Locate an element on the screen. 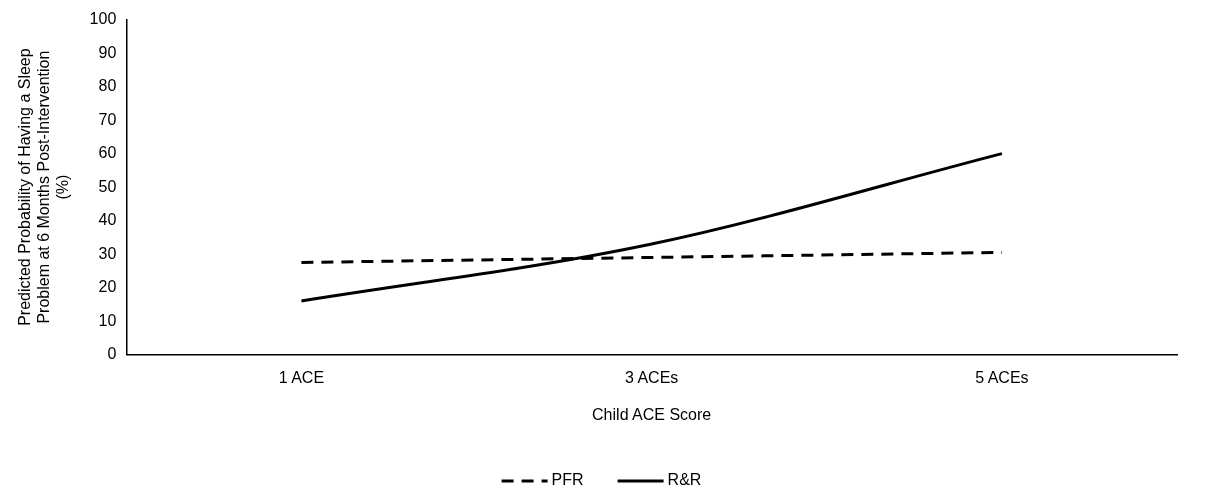 The height and width of the screenshot is (499, 1207). y-axis-title: Predicted Probability of Having a Sleep Problem at 6 Months Post-Intervention (%) is located at coordinates (44, 187).